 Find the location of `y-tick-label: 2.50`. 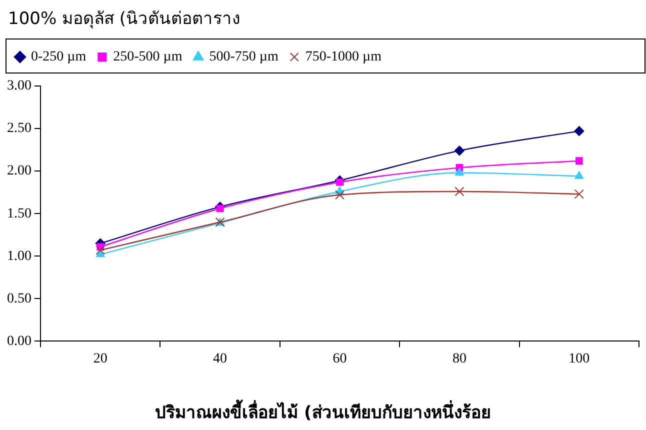

y-tick-label: 2.50 is located at coordinates (19, 128).